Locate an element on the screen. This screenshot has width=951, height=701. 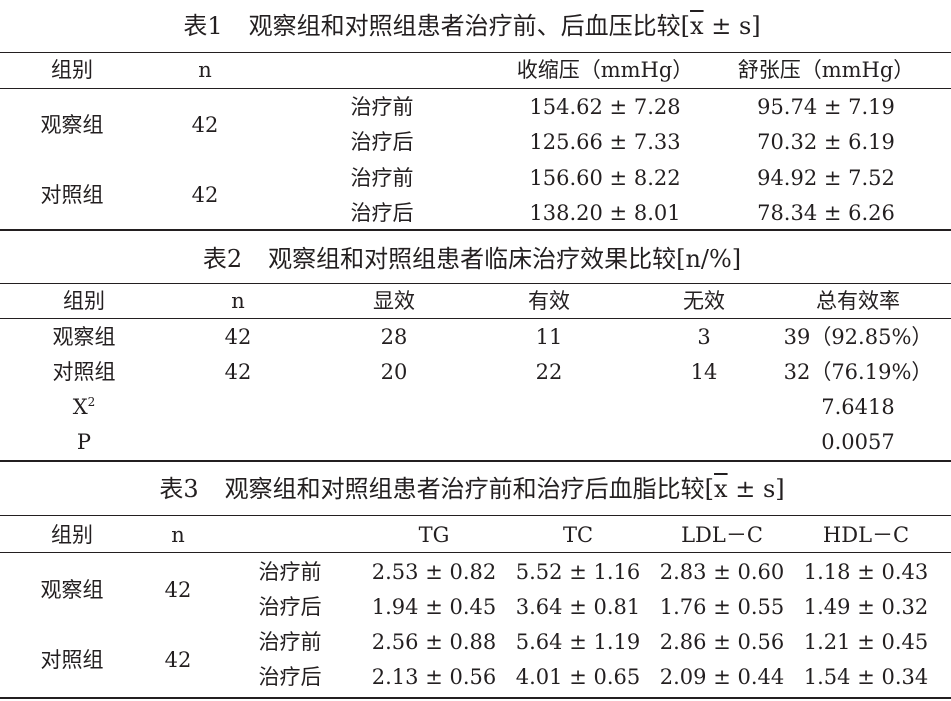
table3-n-observe: 42 is located at coordinates (178, 590).